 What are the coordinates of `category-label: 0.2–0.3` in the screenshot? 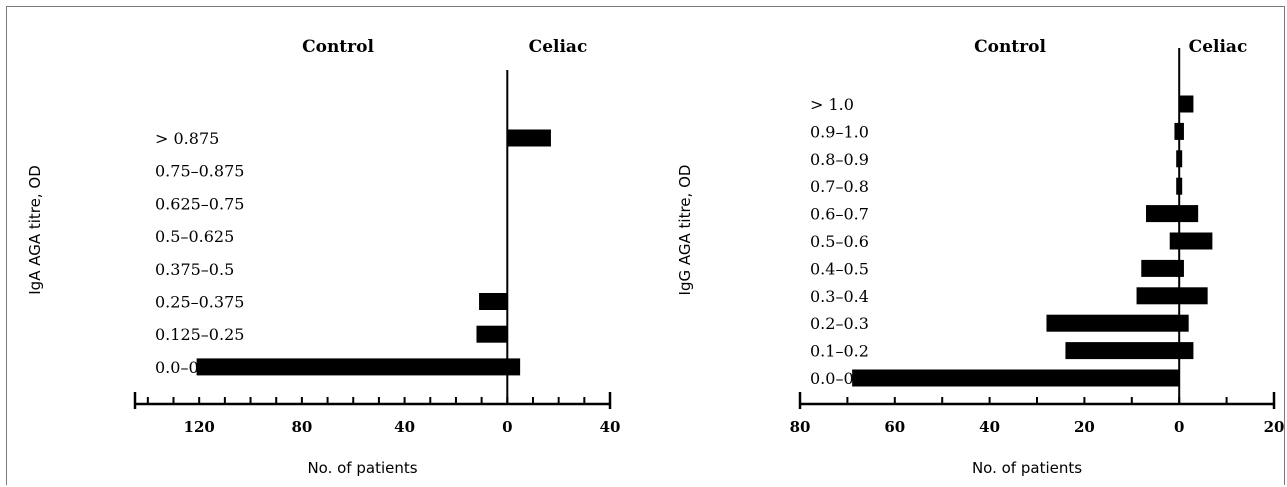 It's located at (839, 323).